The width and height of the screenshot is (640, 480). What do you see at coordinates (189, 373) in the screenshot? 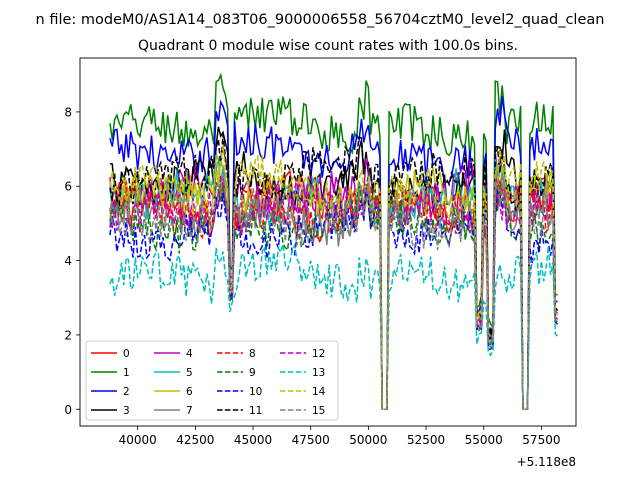
I see `legend-label-5: 5` at bounding box center [189, 373].